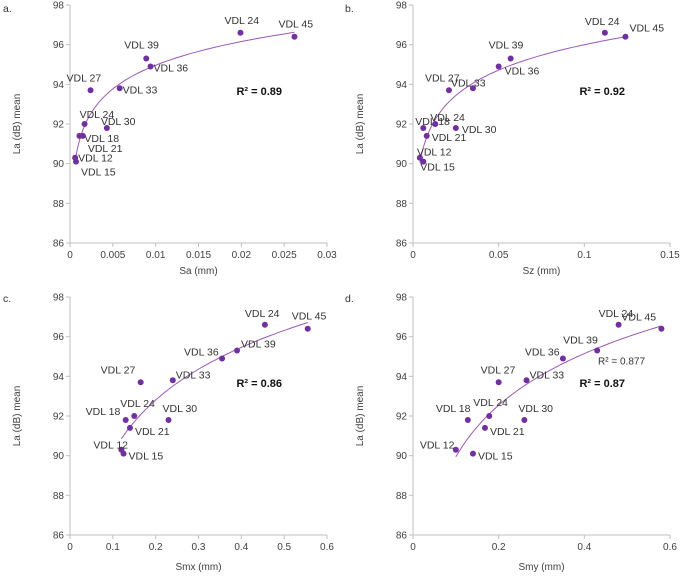  What do you see at coordinates (670, 255) in the screenshot?
I see `x-tick-label: 0.15` at bounding box center [670, 255].